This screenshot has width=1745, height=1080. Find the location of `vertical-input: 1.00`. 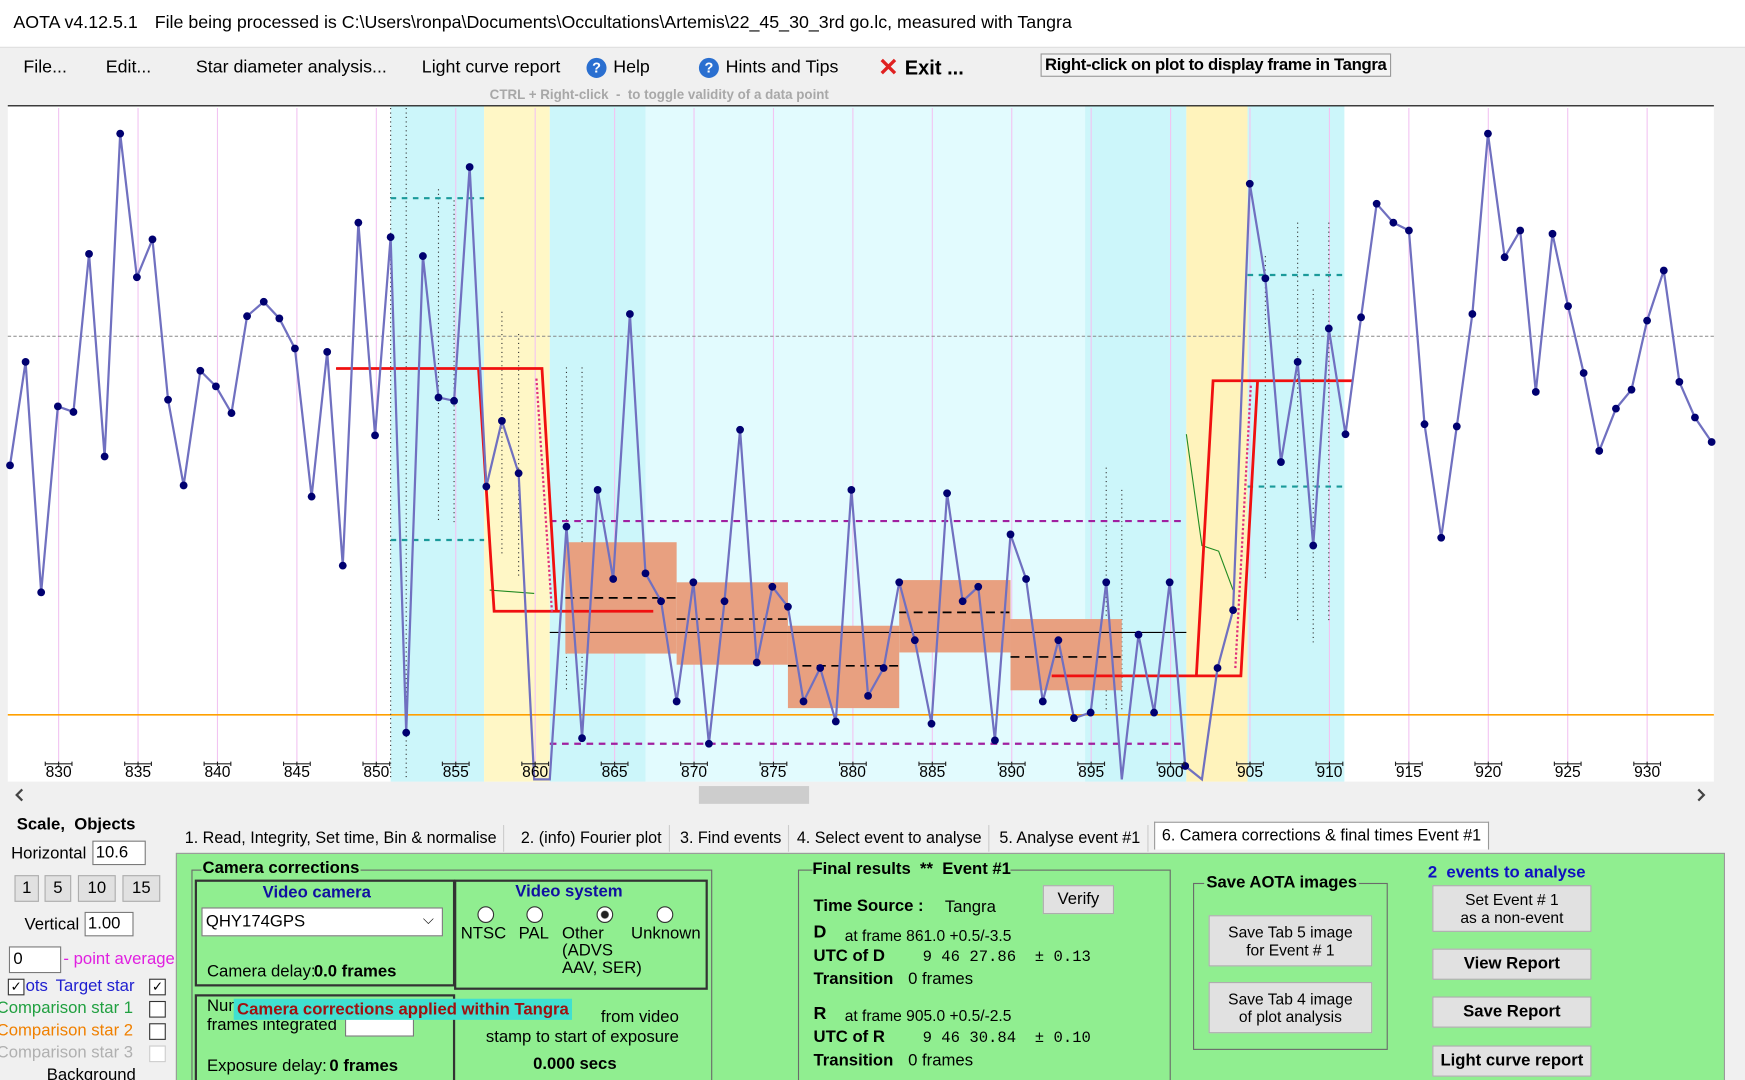

vertical-input: 1.00 is located at coordinates (109, 924).